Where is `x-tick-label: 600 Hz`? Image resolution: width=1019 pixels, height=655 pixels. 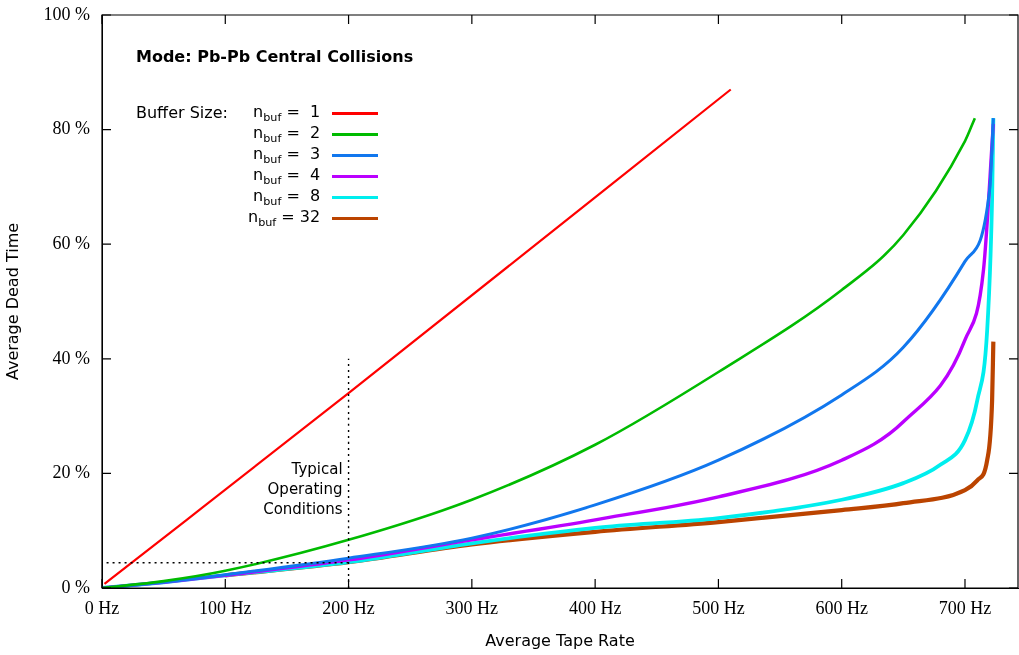
x-tick-label: 600 Hz is located at coordinates (841, 607).